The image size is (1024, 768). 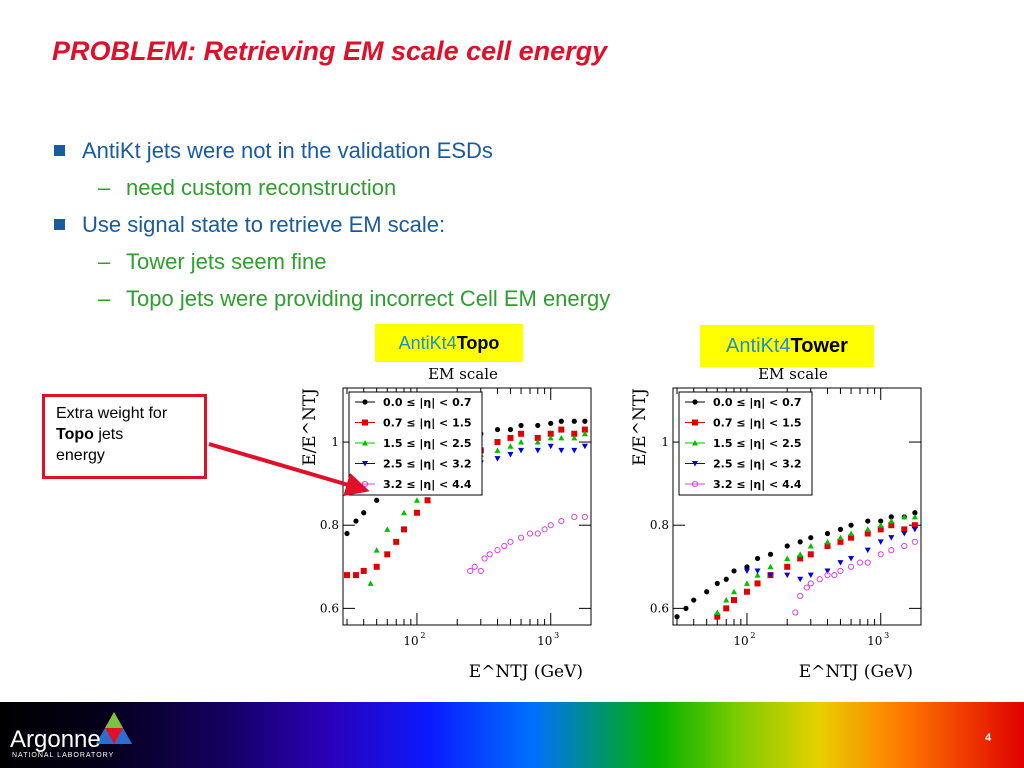 I want to click on callout-bold: Topo, so click(x=75, y=434).